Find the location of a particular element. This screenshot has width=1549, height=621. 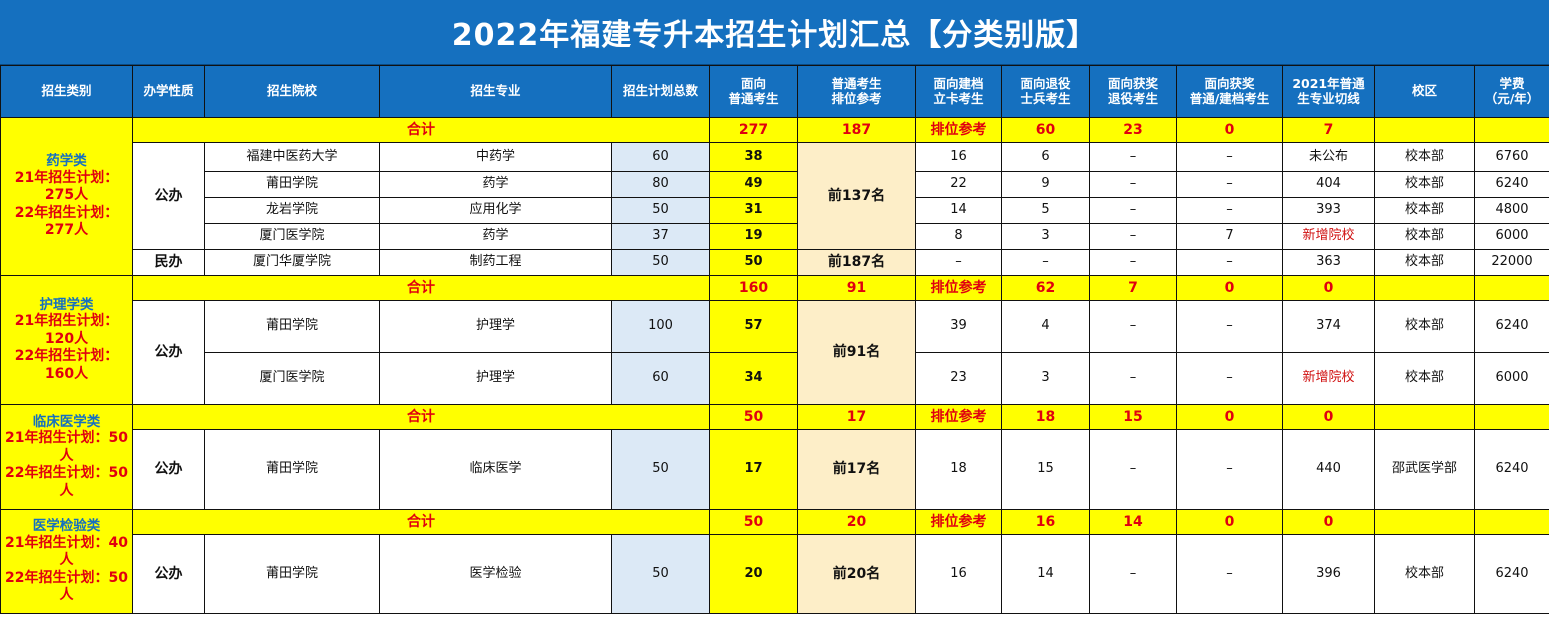

header-rank: 普通考生 排位参考 is located at coordinates (856, 91).